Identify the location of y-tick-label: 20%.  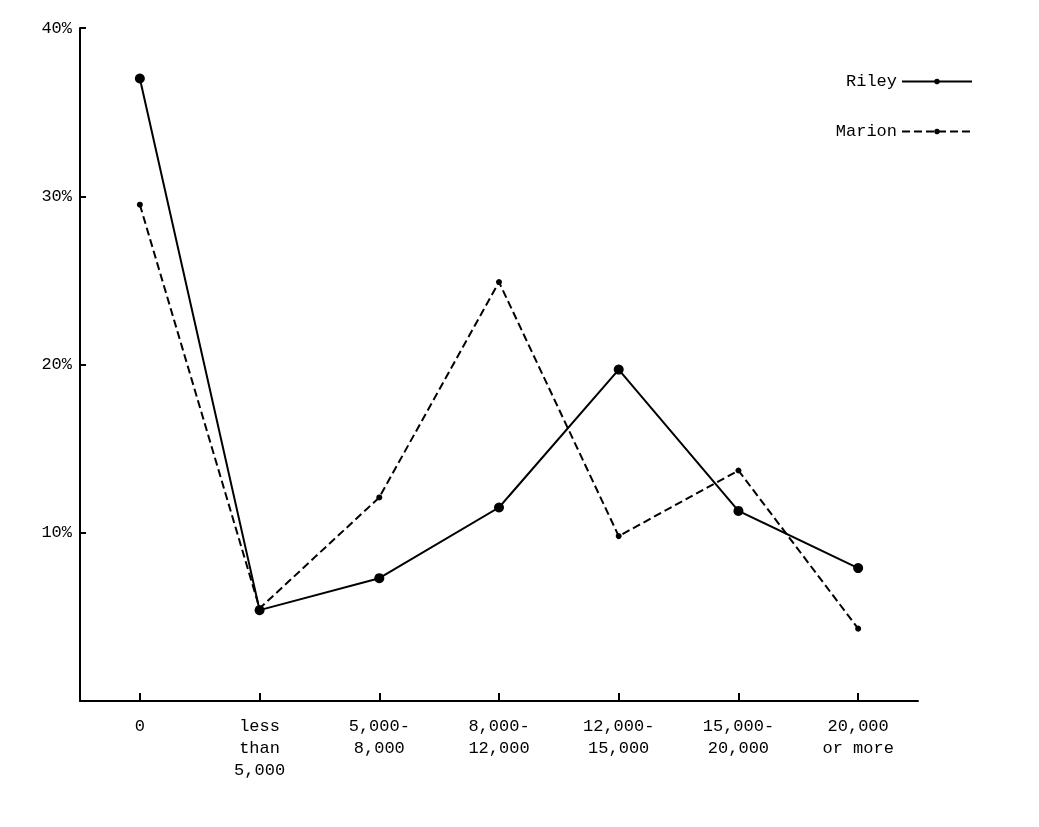
(57, 364).